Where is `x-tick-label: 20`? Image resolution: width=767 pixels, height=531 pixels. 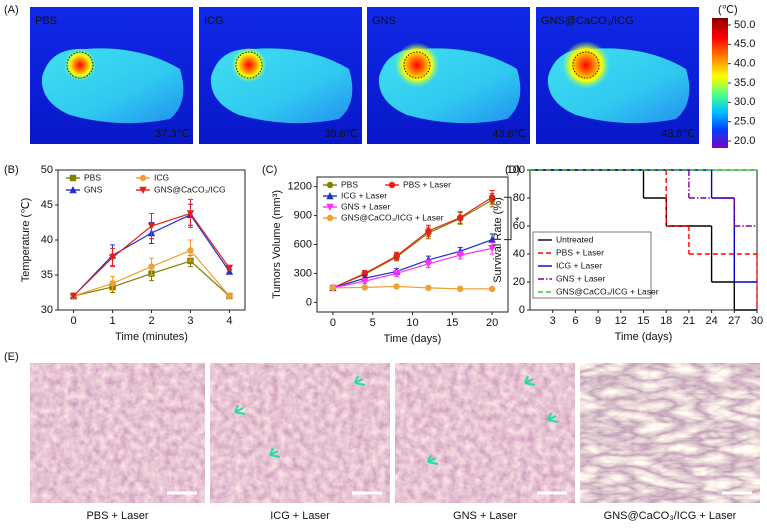 x-tick-label: 20 is located at coordinates (492, 323).